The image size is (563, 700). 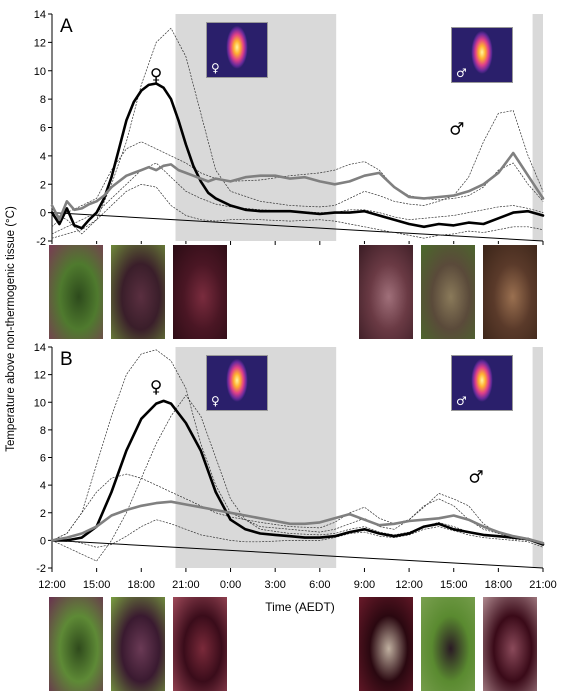 I want to click on spathe-spotted-photo, so click(x=386, y=644).